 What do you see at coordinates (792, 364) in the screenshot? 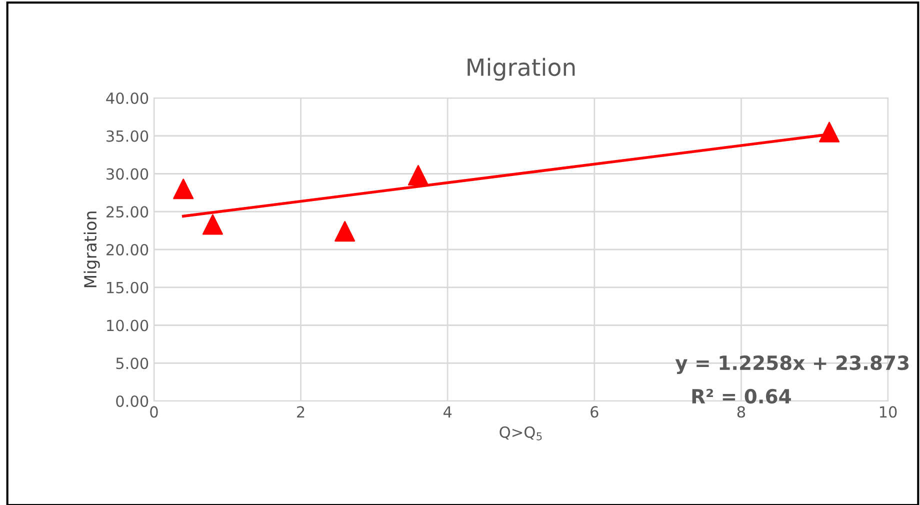
I see `annotation: y = 1.2258x + 23.873` at bounding box center [792, 364].